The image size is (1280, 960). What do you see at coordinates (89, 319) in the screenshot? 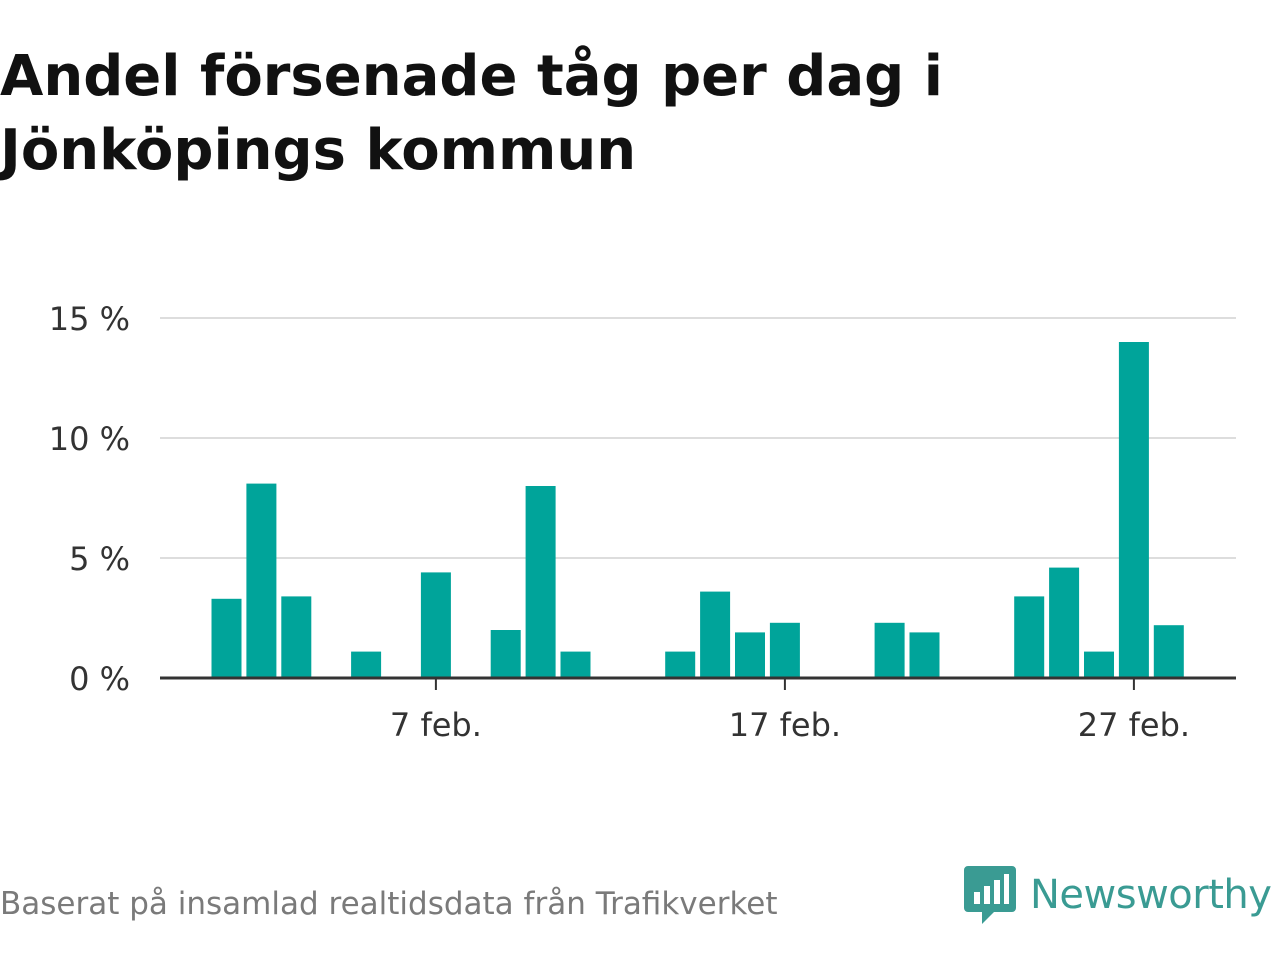
I see `y-tick-label: 15 %` at bounding box center [89, 319].